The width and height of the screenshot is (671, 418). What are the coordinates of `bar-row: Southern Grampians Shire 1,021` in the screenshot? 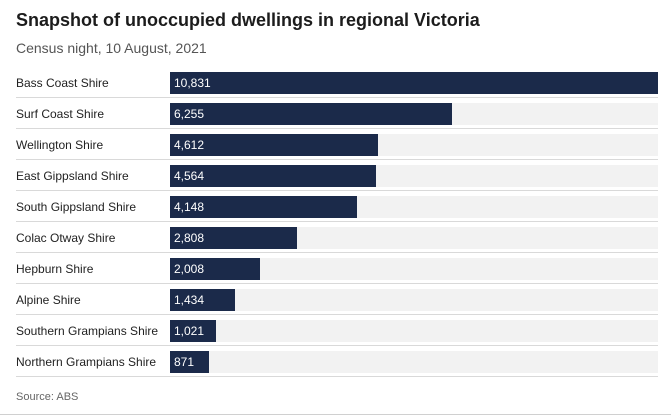 It's located at (335, 335).